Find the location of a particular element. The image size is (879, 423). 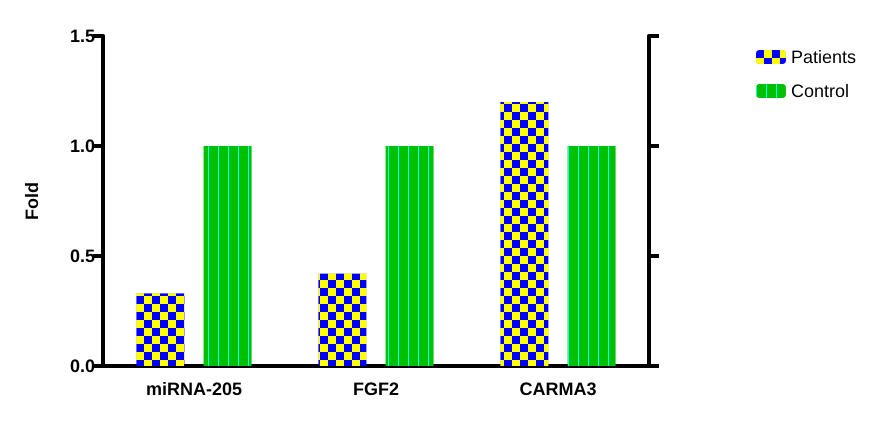

legend-label: Control is located at coordinates (819, 91).